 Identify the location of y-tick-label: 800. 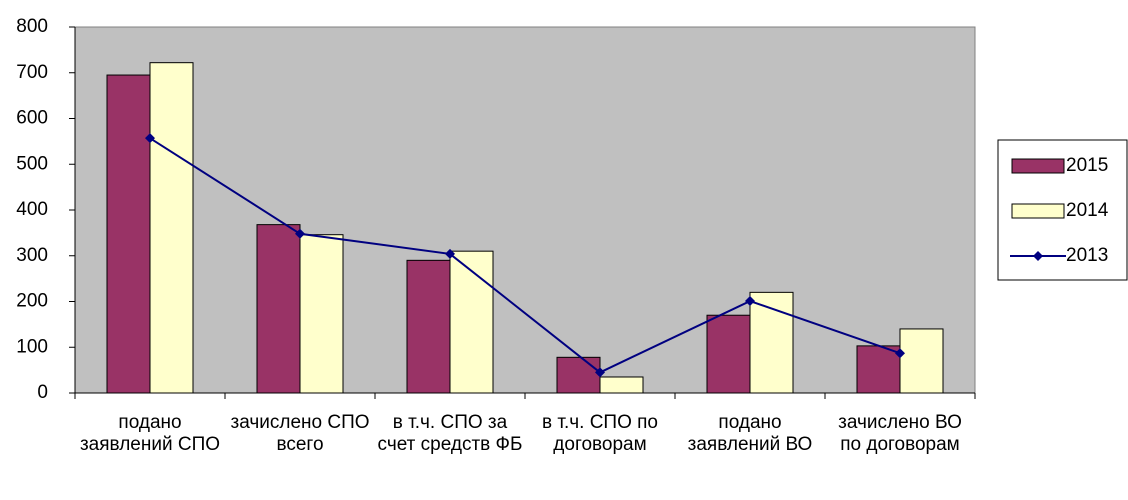
(32, 26).